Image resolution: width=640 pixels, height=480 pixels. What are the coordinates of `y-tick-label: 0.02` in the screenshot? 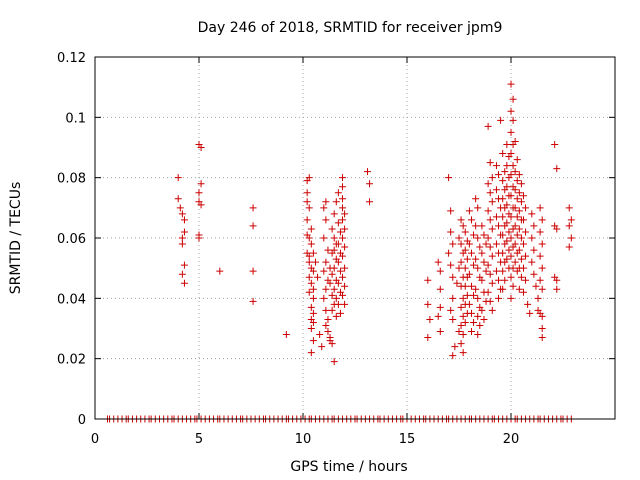 It's located at (71, 360).